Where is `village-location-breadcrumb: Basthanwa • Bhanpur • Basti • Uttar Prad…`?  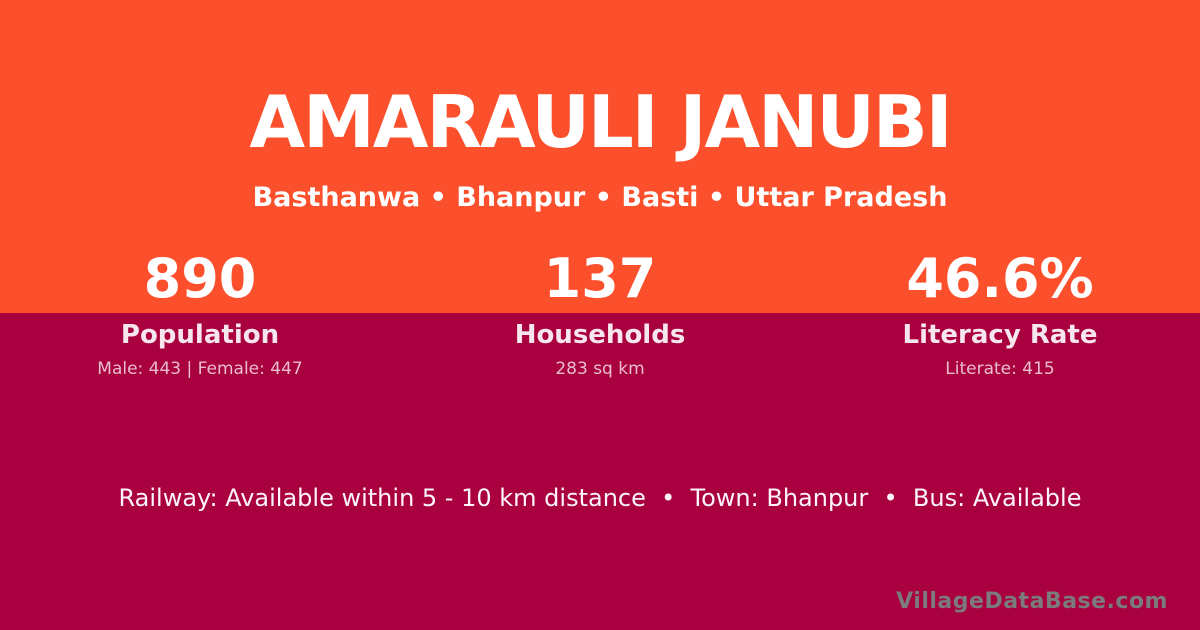 village-location-breadcrumb: Basthanwa • Bhanpur • Basti • Uttar Prad… is located at coordinates (600, 197).